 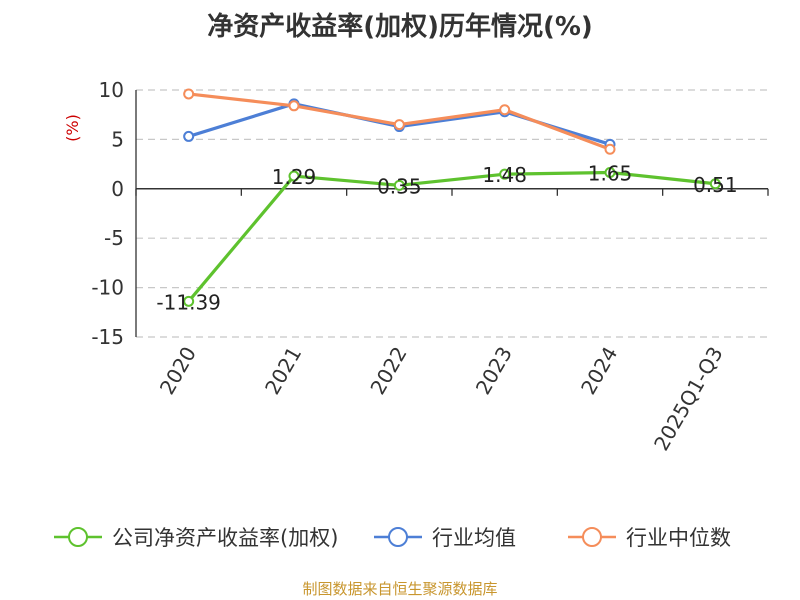 I want to click on y-tick-label: -15, so click(x=107, y=337).